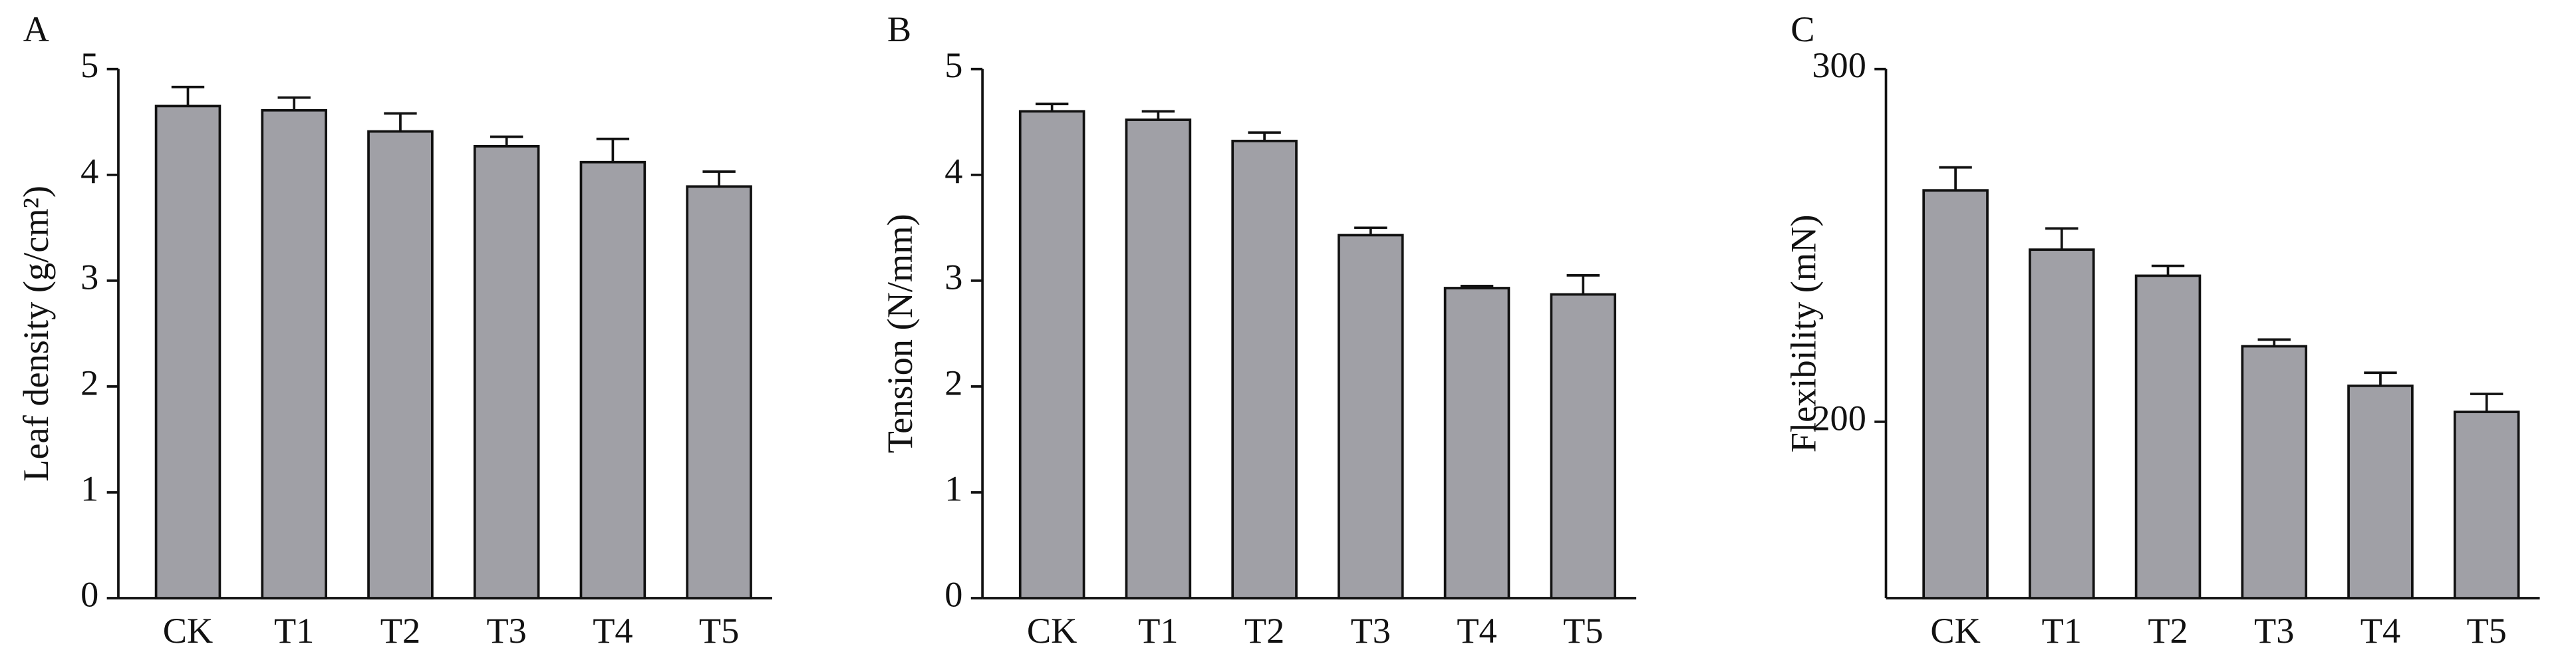 Image resolution: width=2576 pixels, height=668 pixels. What do you see at coordinates (36, 29) in the screenshot?
I see `panel-label: A` at bounding box center [36, 29].